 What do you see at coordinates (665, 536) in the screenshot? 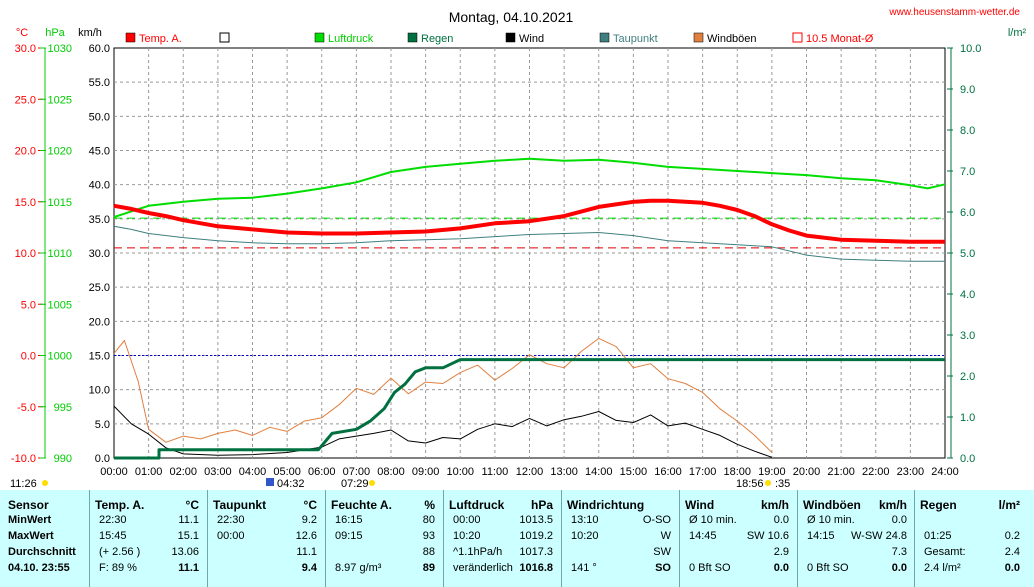
I see `table-cell-value: W` at bounding box center [665, 536].